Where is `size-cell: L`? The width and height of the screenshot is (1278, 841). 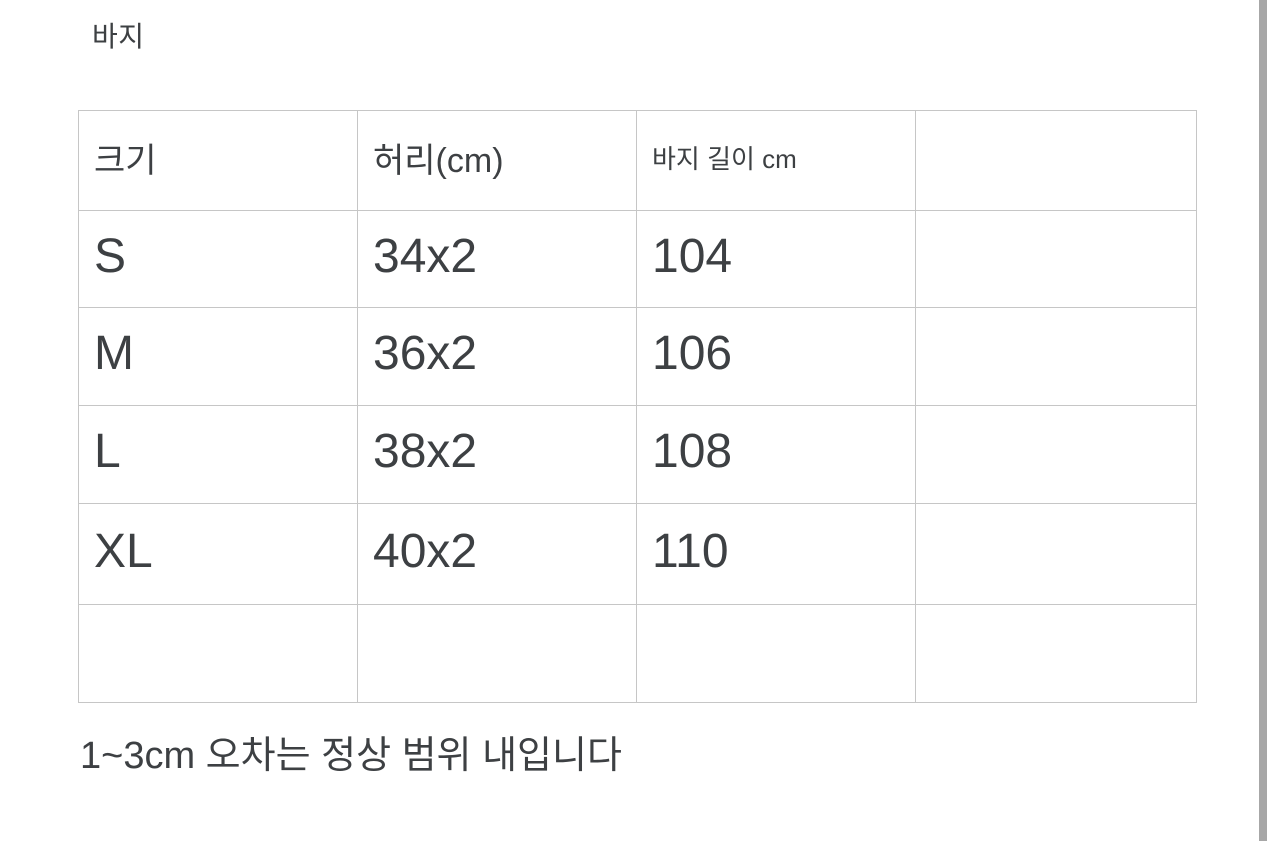 size-cell: L is located at coordinates (218, 454).